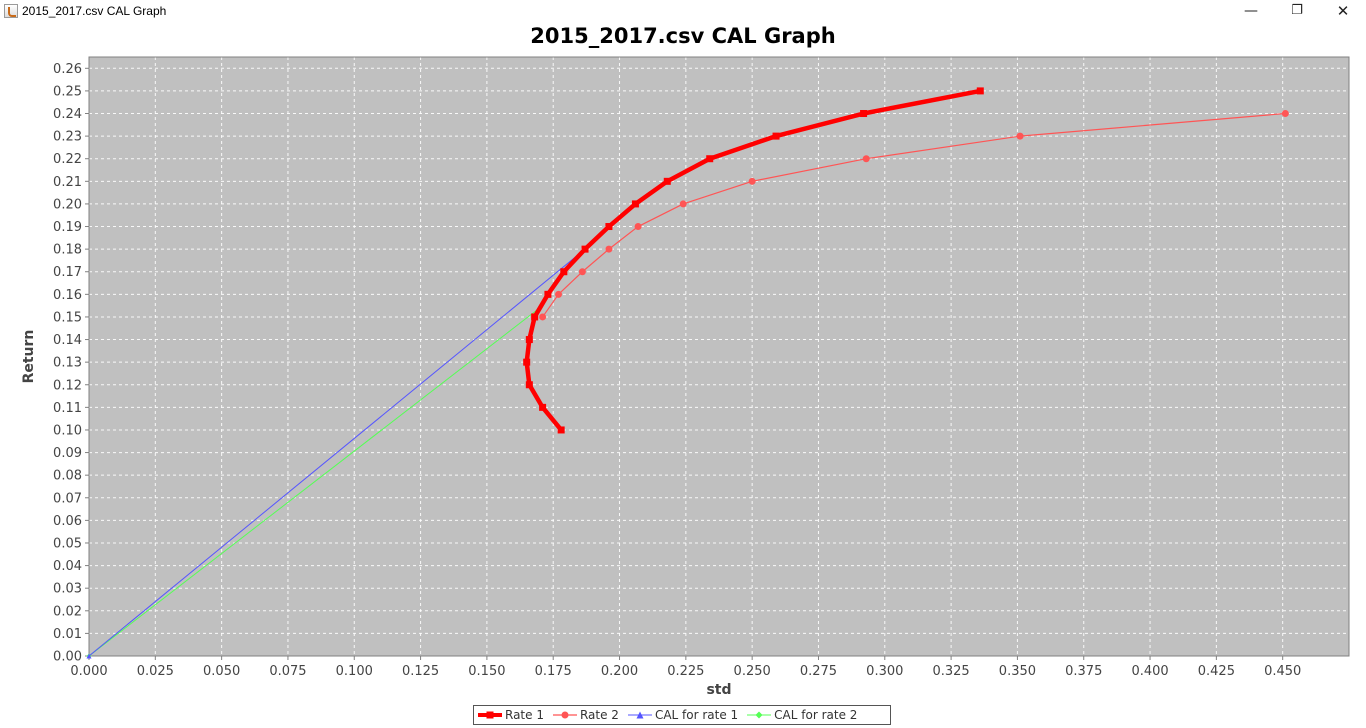 Image resolution: width=1366 pixels, height=728 pixels. Describe the element at coordinates (354, 671) in the screenshot. I see `x-tick-label: 0.100` at that location.